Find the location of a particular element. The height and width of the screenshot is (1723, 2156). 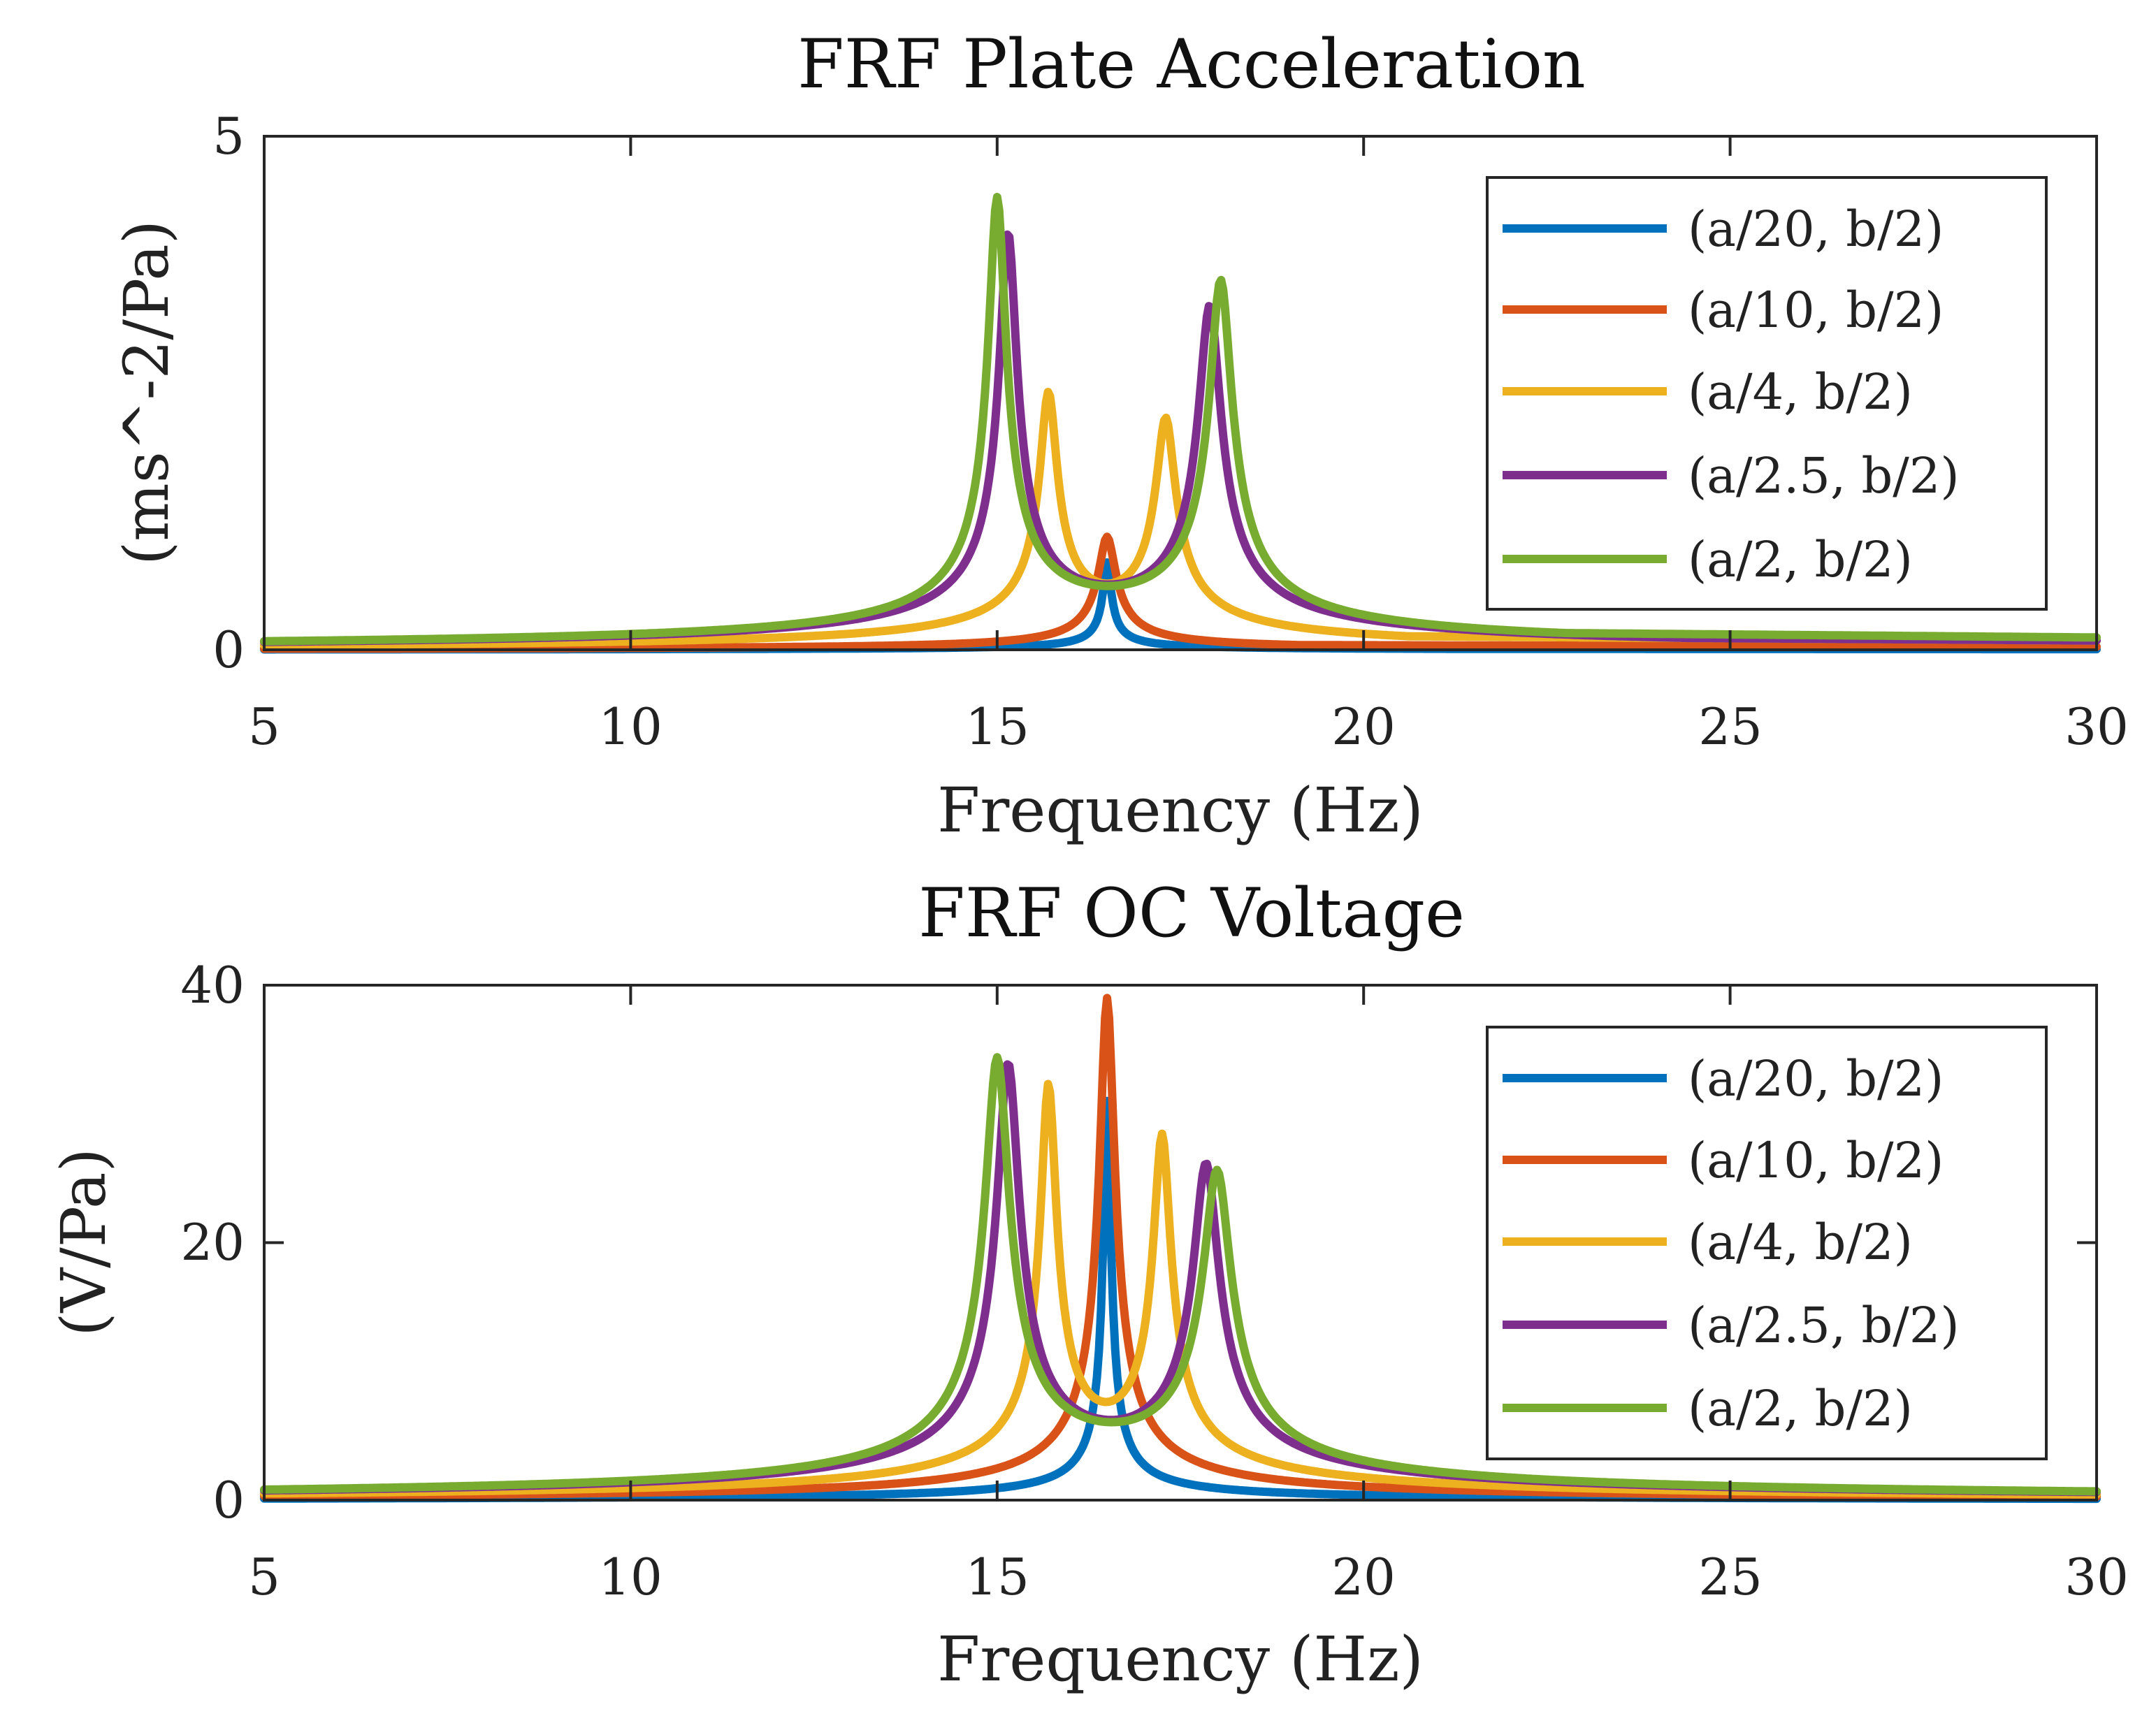

y-tick-label: 20 is located at coordinates (212, 1242).